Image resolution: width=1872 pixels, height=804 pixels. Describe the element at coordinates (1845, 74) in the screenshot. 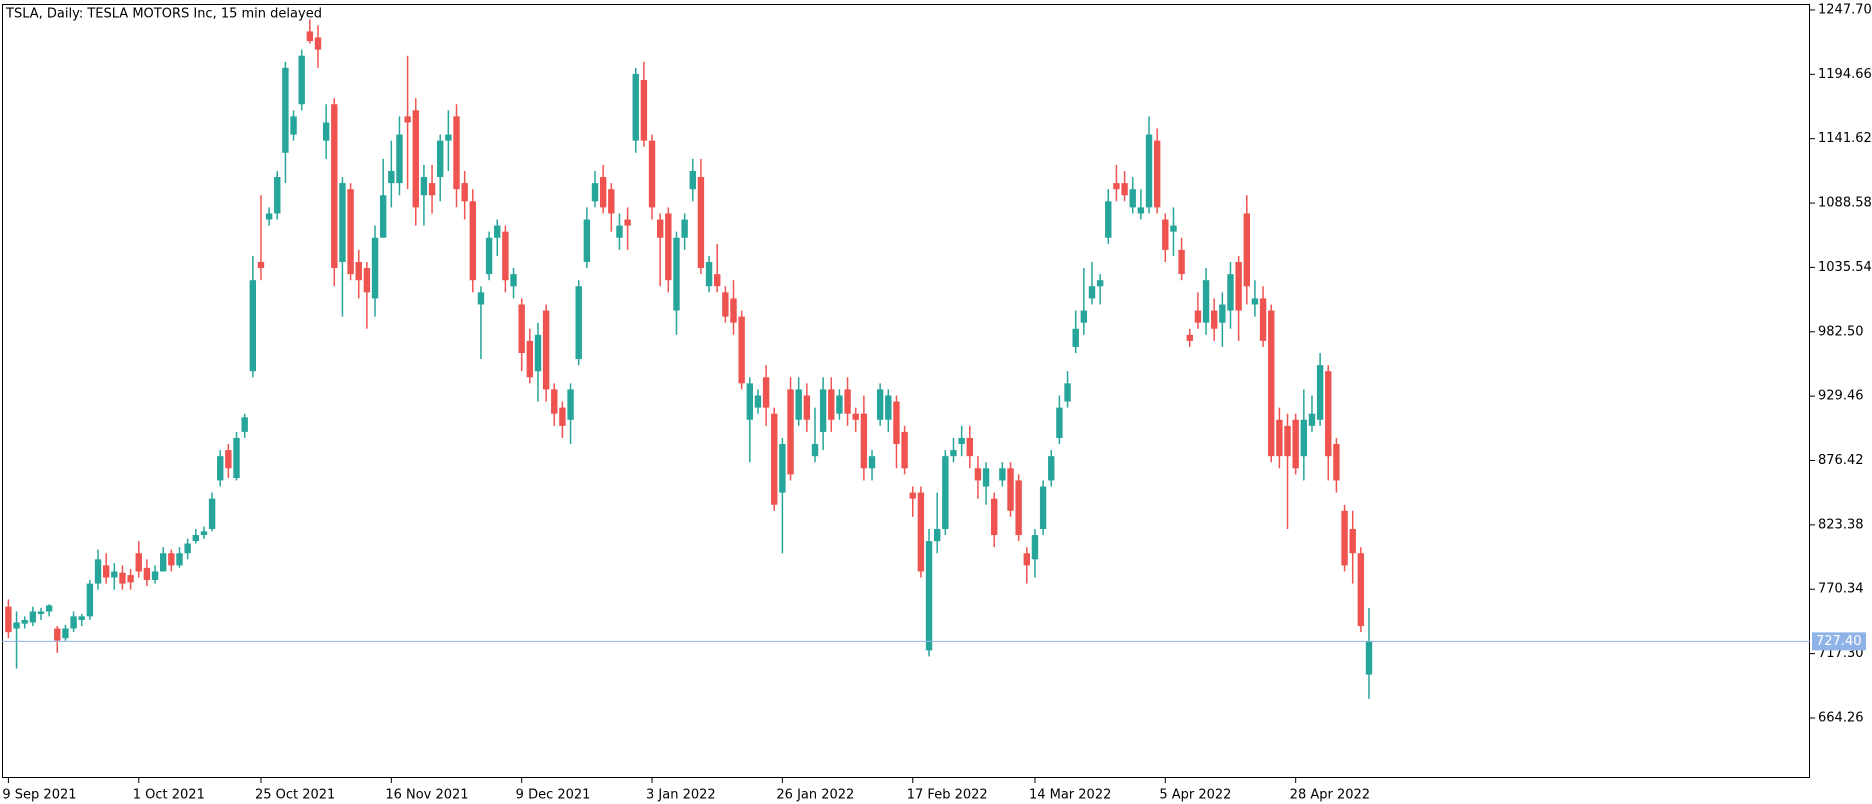

I see `y-tick-label: 1194.66` at that location.